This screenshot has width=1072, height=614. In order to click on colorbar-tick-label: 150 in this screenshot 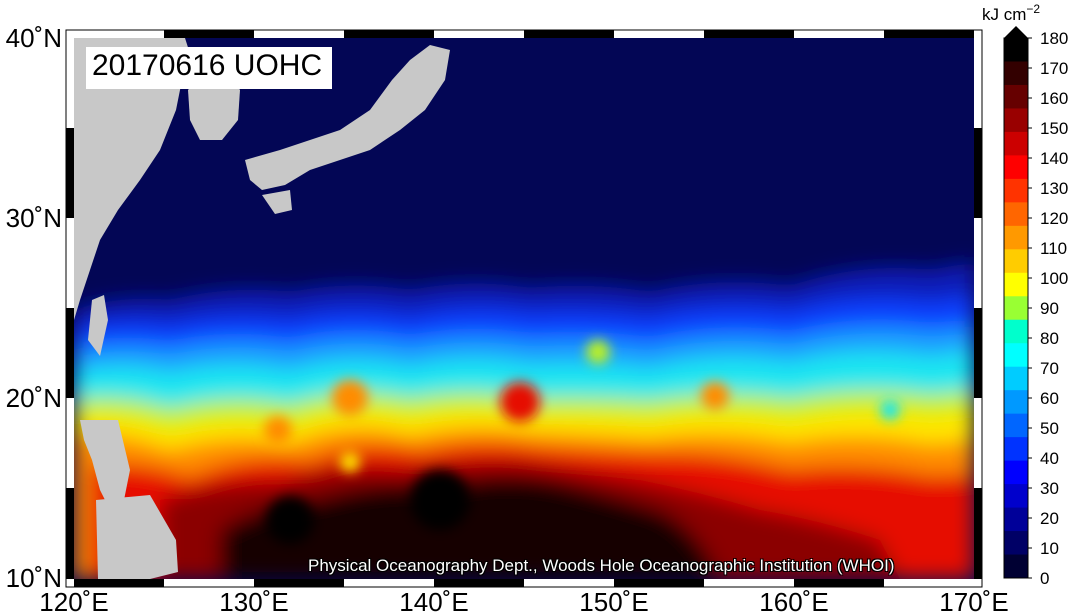, I will do `click(1054, 128)`.